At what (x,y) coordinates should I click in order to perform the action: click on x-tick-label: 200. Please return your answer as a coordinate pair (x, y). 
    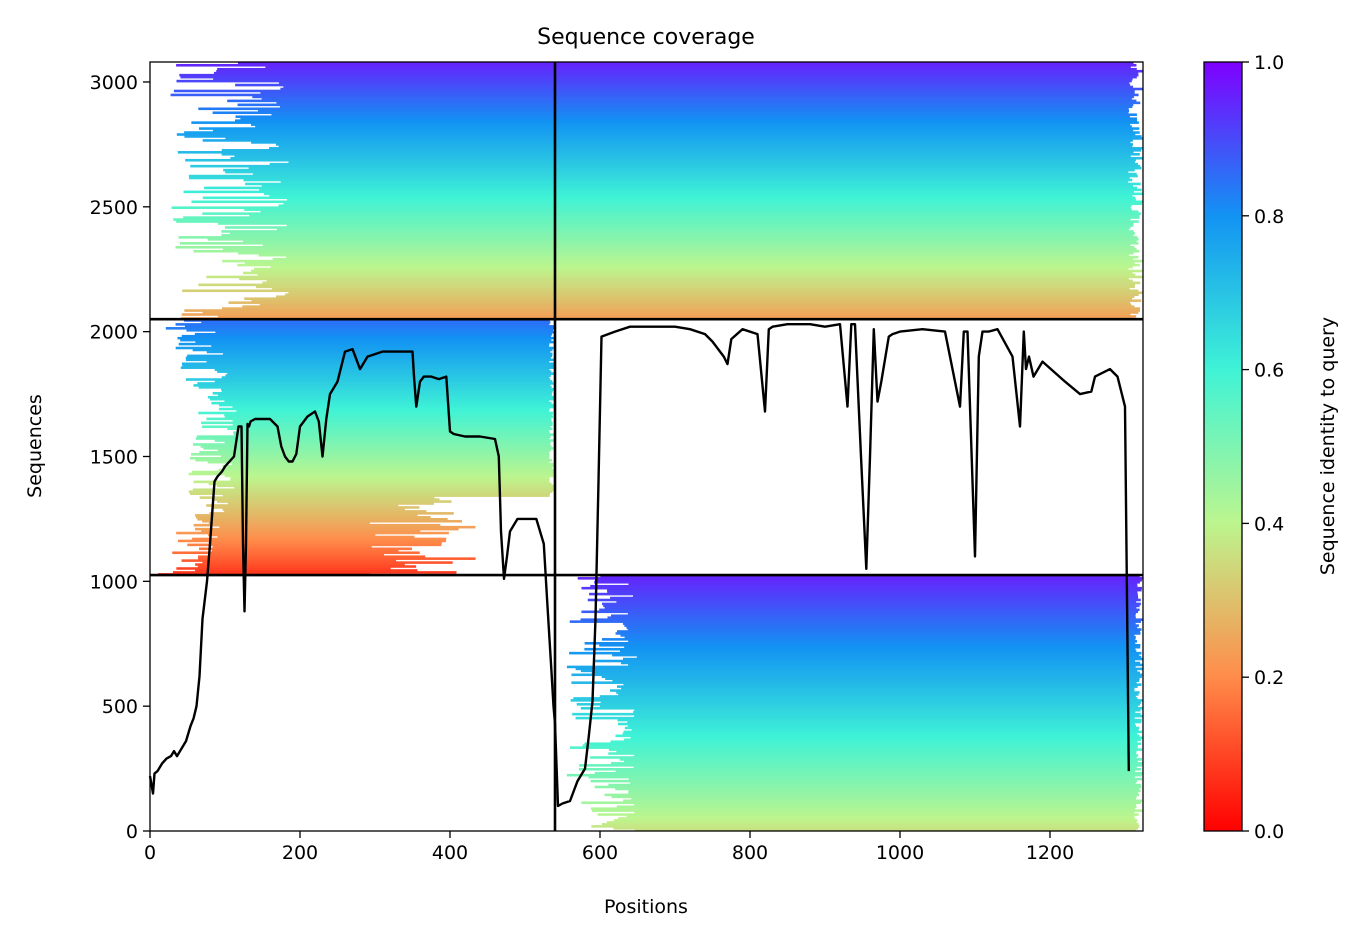
    Looking at the image, I should click on (300, 853).